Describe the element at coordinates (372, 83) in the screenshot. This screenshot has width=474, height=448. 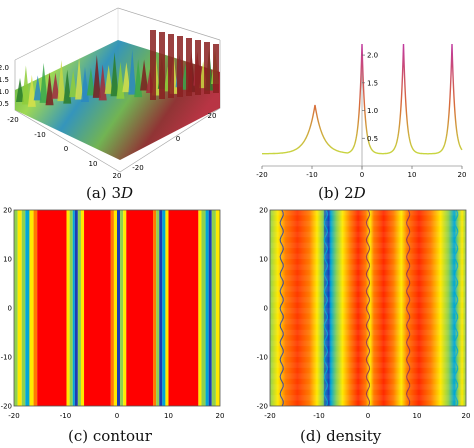
I see `y-tick-label: 1.5` at that location.